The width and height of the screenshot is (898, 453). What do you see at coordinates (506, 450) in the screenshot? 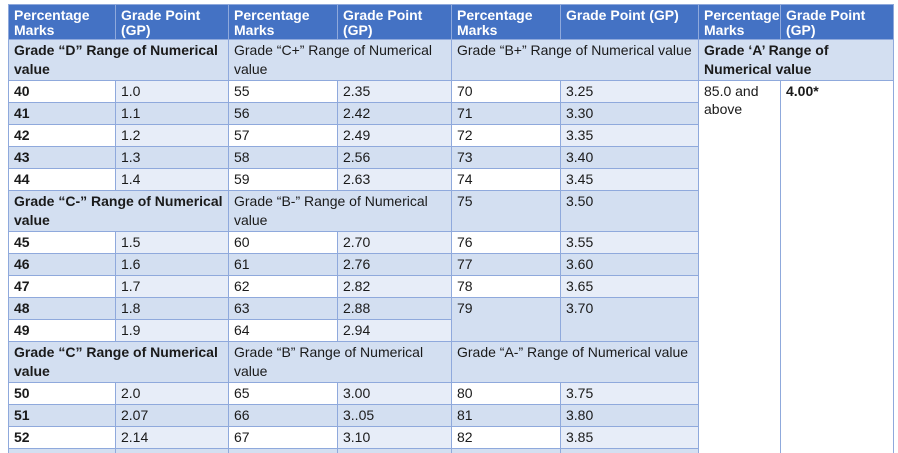
I see `cell-marks: 83` at bounding box center [506, 450].